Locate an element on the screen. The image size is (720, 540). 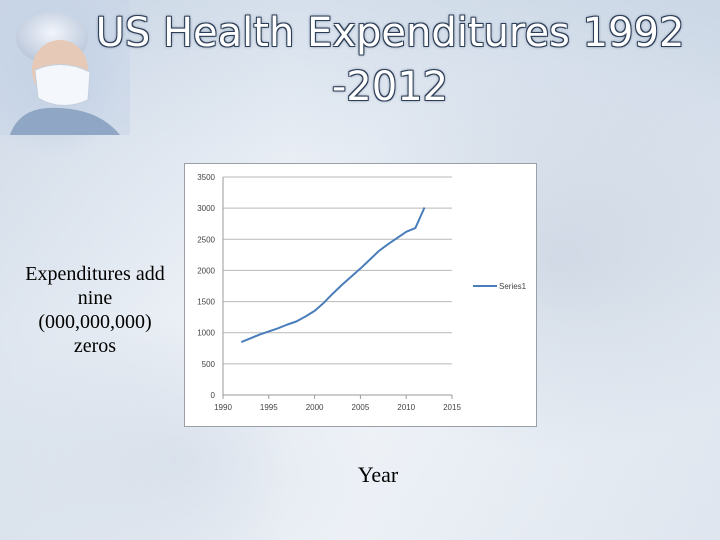
y-tick-label: 2500 is located at coordinates (206, 239).